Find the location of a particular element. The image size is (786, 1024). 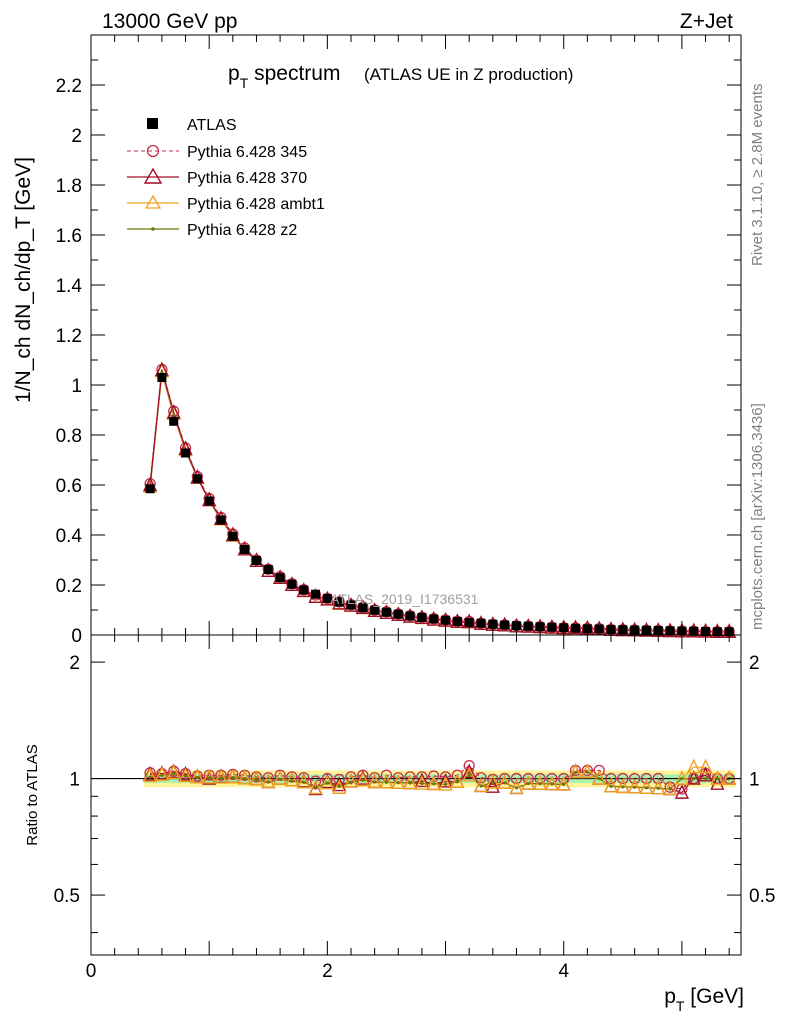

ratio-y-tick-label: 1 is located at coordinates (74, 780).